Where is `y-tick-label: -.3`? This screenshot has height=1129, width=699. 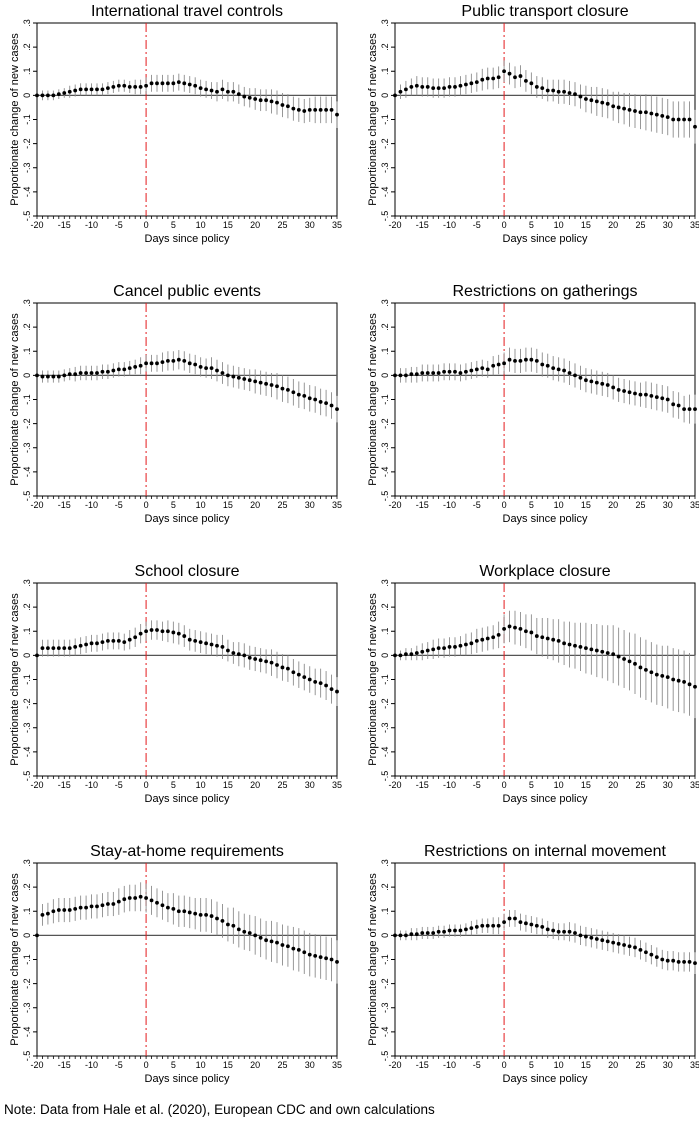
y-tick-label: -.3 is located at coordinates (385, 167).